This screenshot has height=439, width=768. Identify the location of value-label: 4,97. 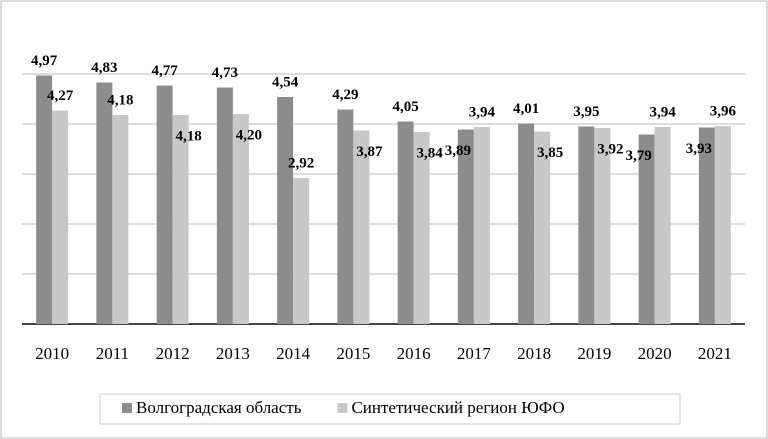
(44, 61).